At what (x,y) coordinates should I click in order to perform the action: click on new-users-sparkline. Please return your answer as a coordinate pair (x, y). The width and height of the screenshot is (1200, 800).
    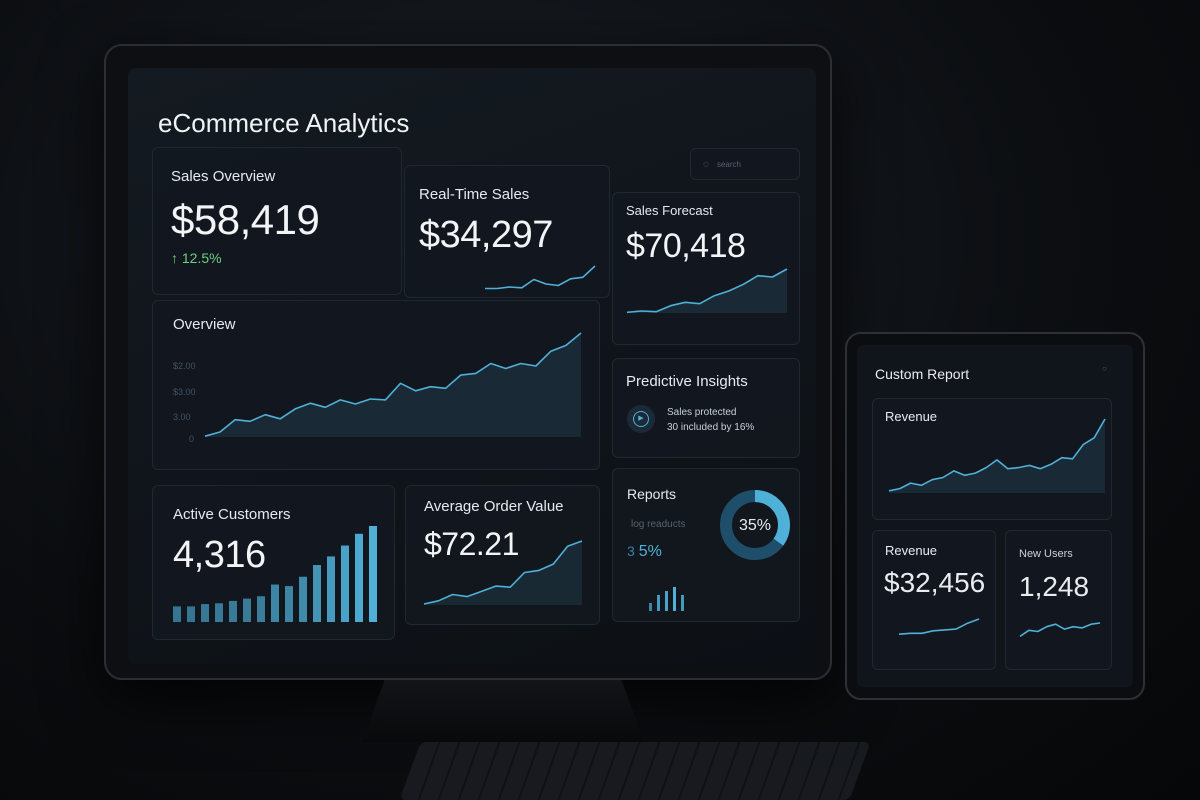
    Looking at the image, I should click on (1060, 630).